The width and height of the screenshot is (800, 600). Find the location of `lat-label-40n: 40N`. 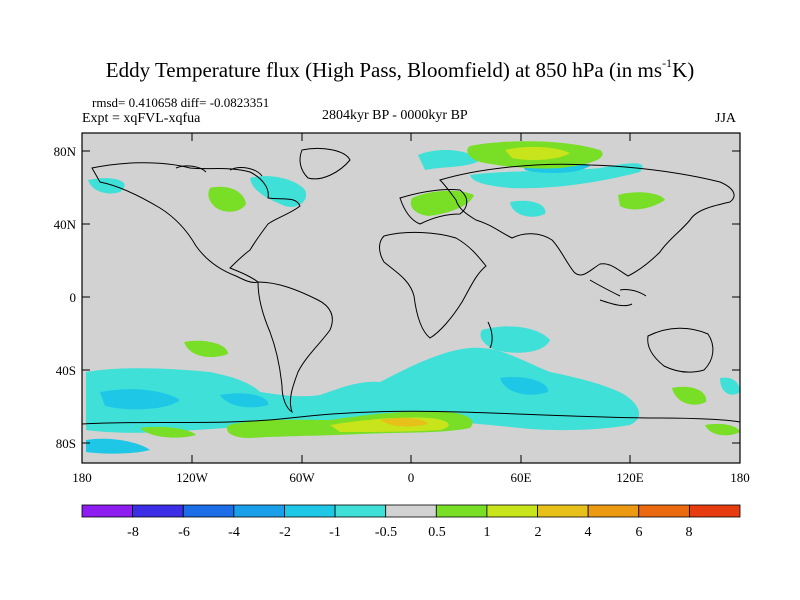

lat-label-40n: 40N is located at coordinates (65, 224).